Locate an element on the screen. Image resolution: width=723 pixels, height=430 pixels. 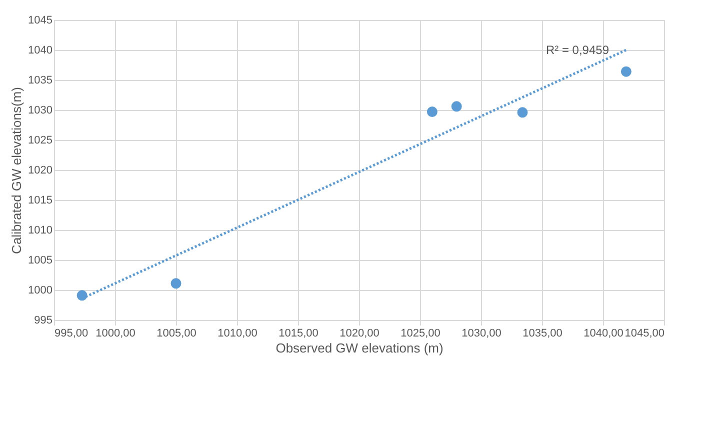
y-axis-title: Calibrated GW elevations(m) is located at coordinates (16, 170).